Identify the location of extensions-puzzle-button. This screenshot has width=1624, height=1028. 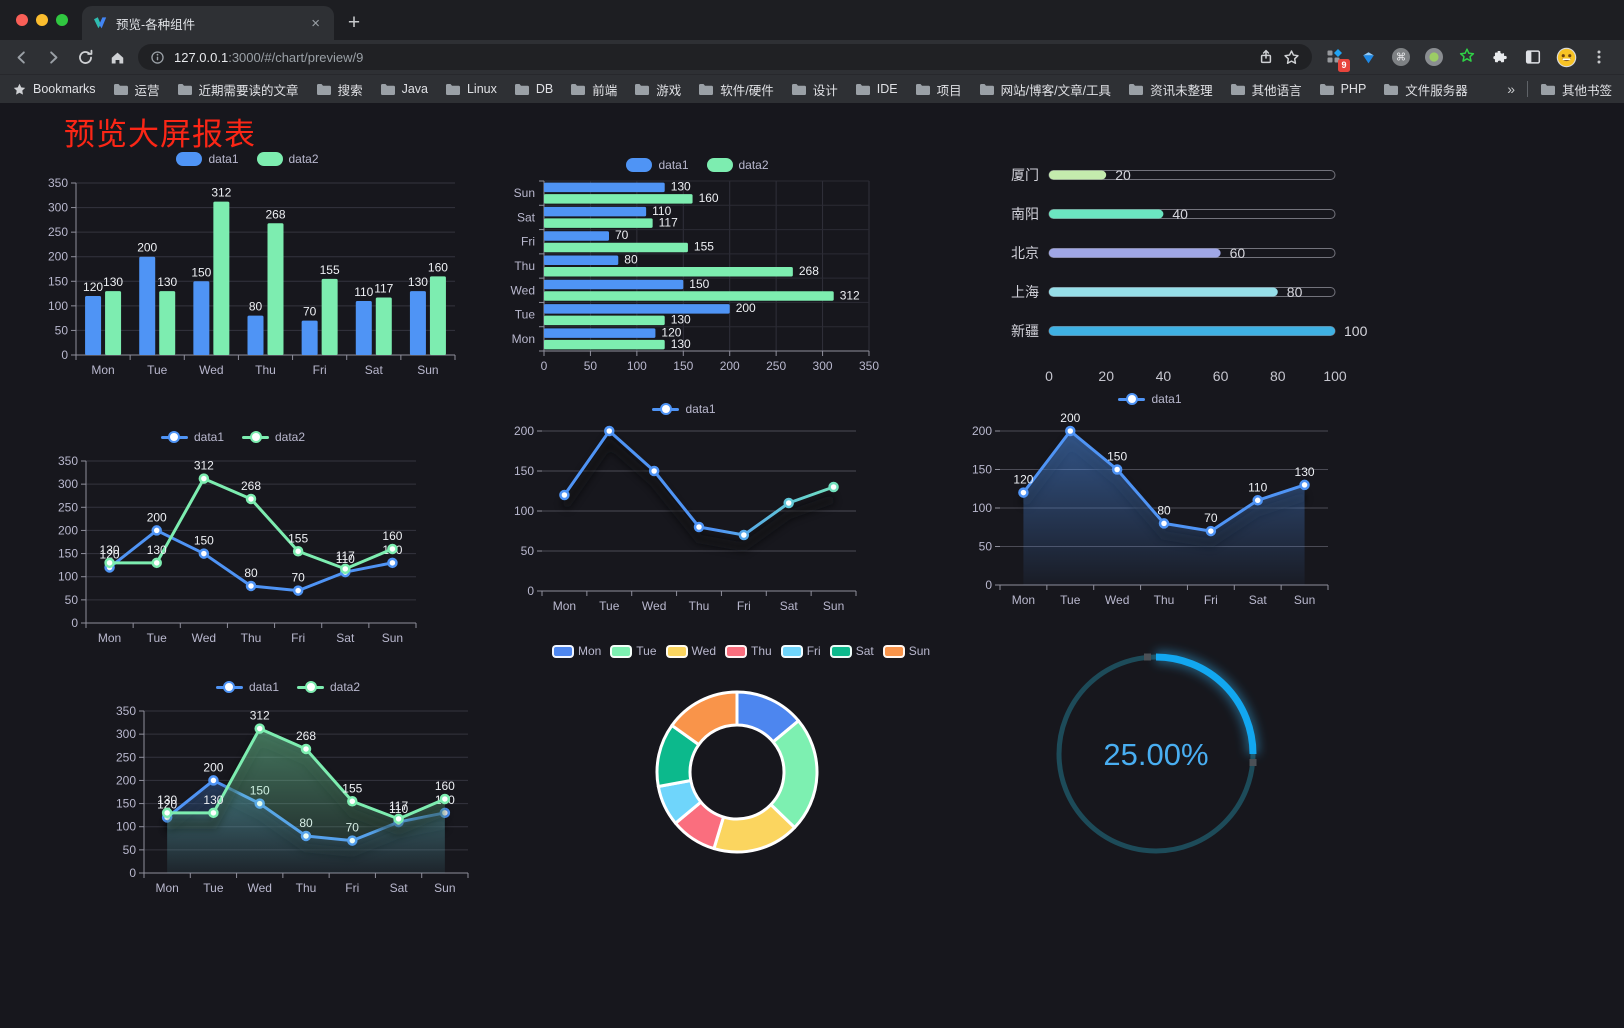
(1500, 57).